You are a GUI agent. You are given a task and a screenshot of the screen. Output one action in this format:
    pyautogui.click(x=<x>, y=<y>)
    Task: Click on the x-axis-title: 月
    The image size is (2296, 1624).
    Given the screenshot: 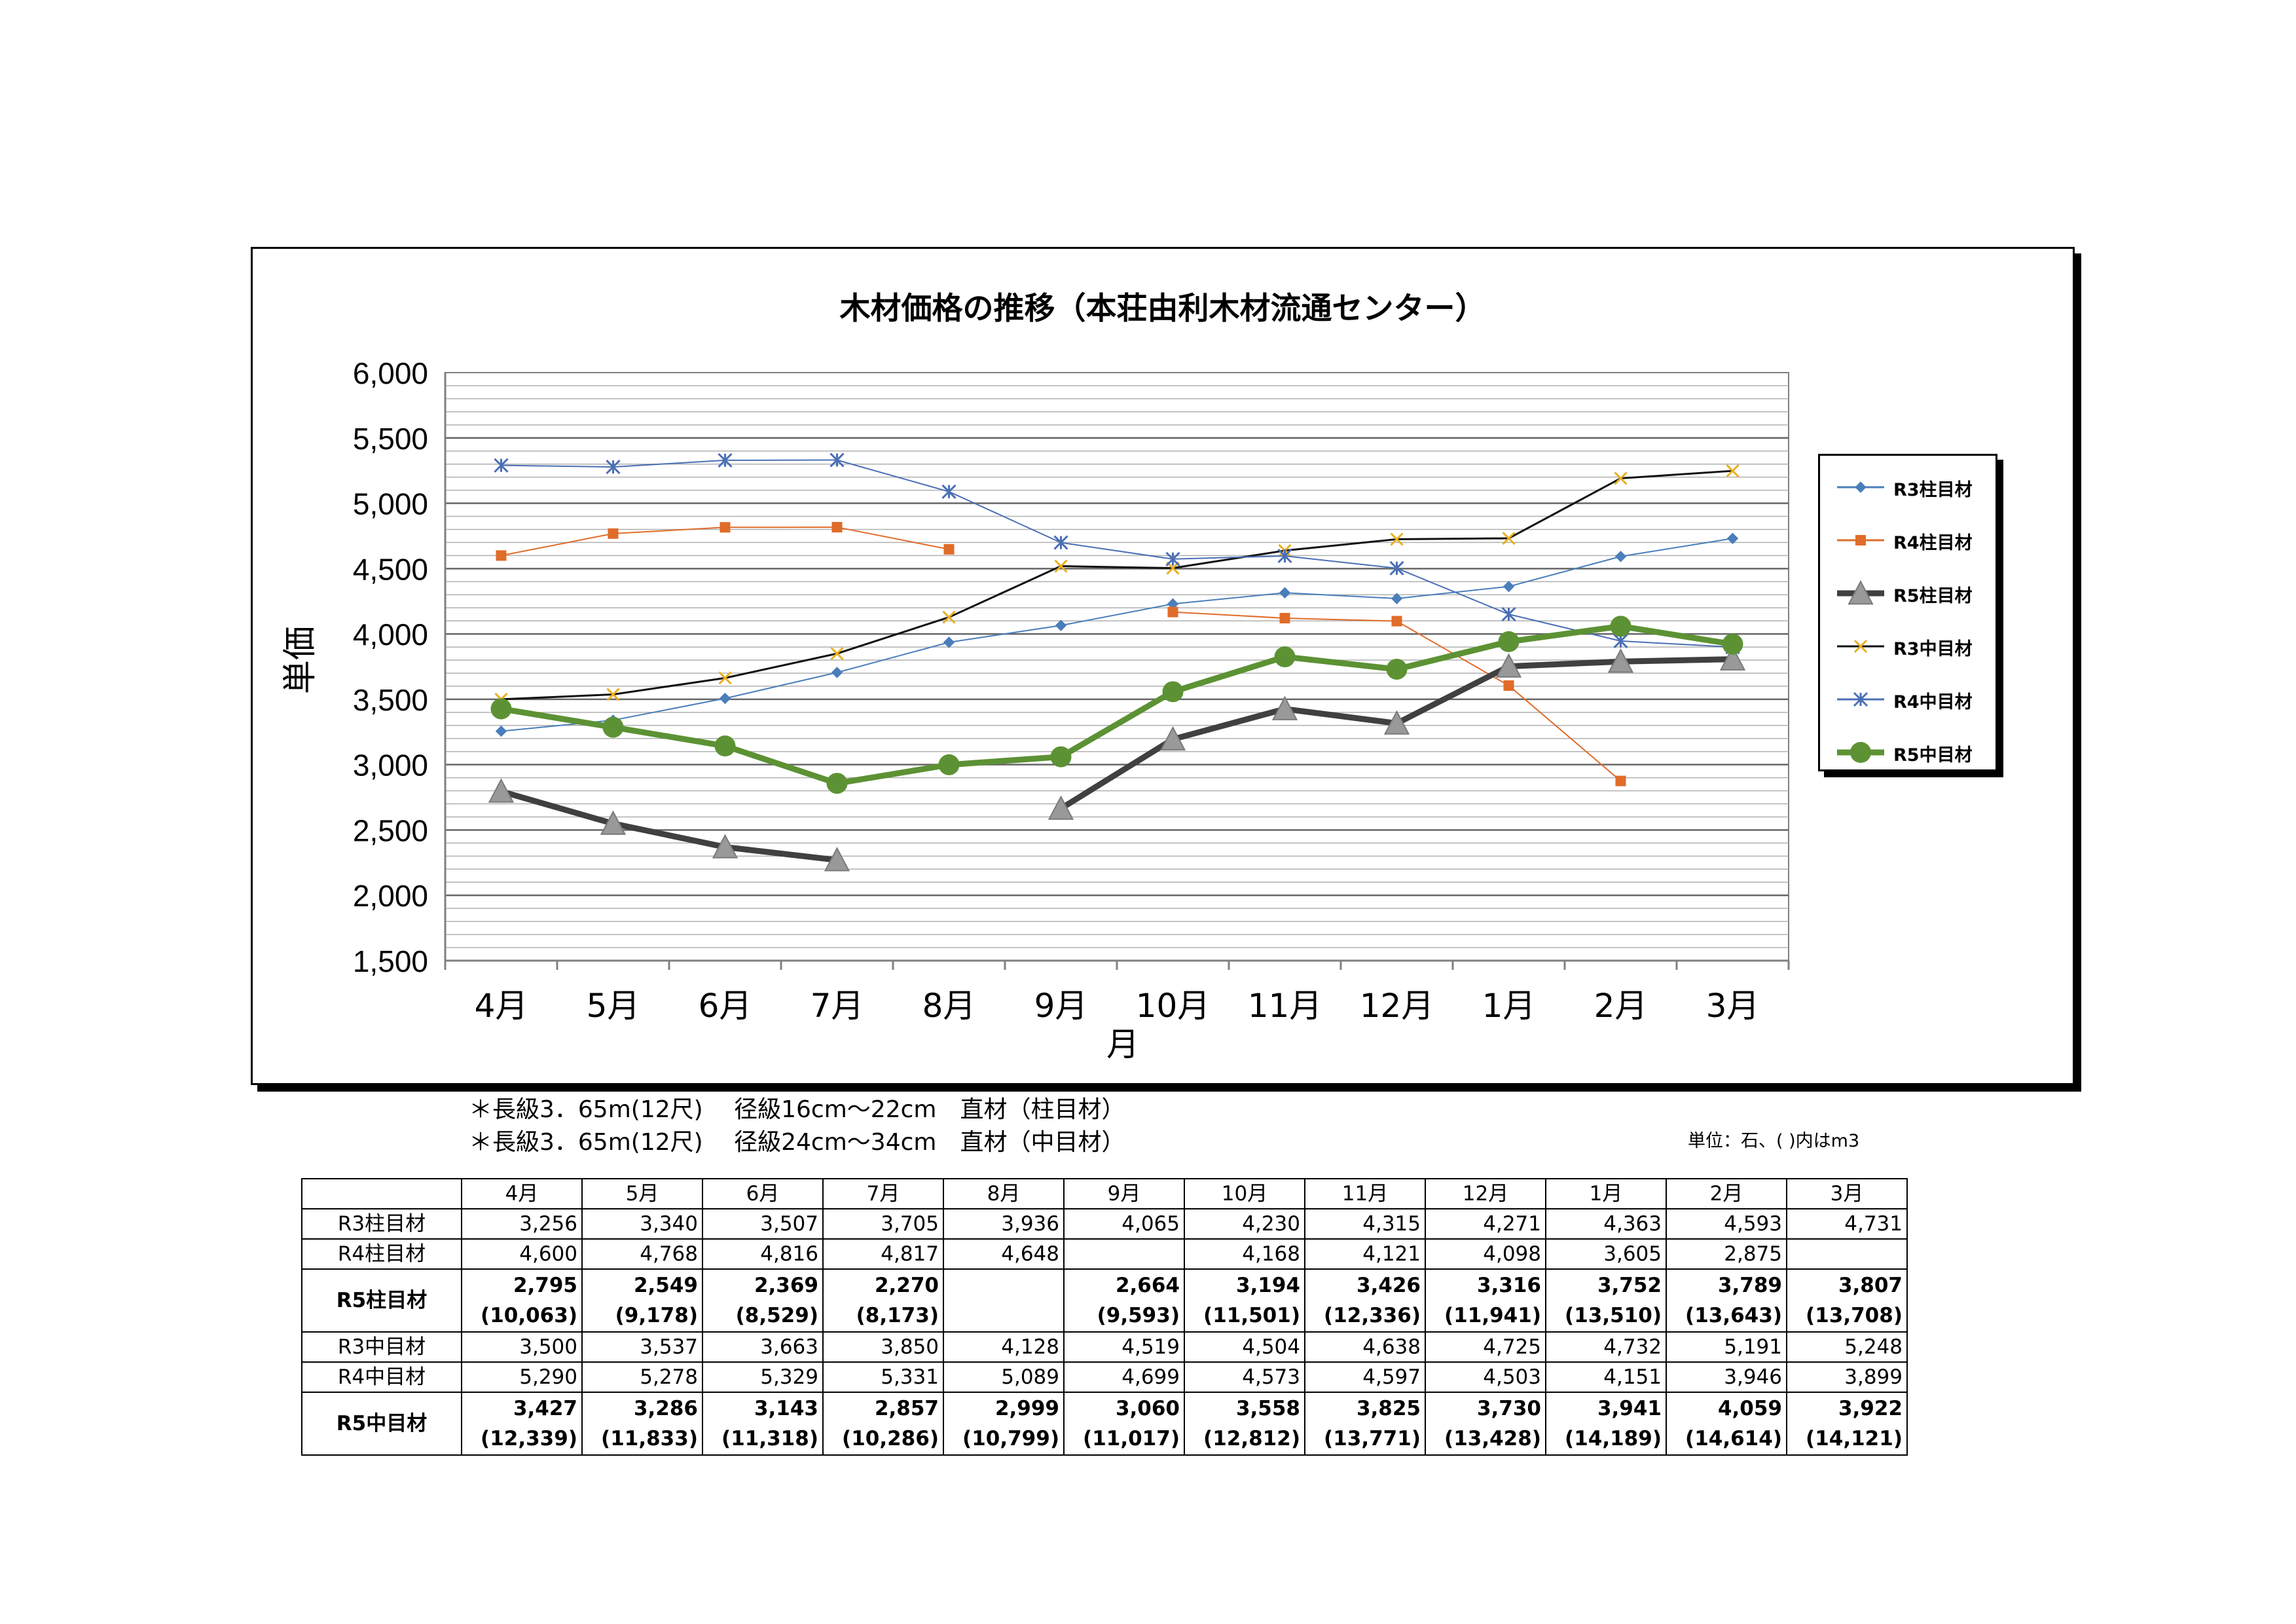 What is the action you would take?
    pyautogui.click(x=1122, y=1044)
    